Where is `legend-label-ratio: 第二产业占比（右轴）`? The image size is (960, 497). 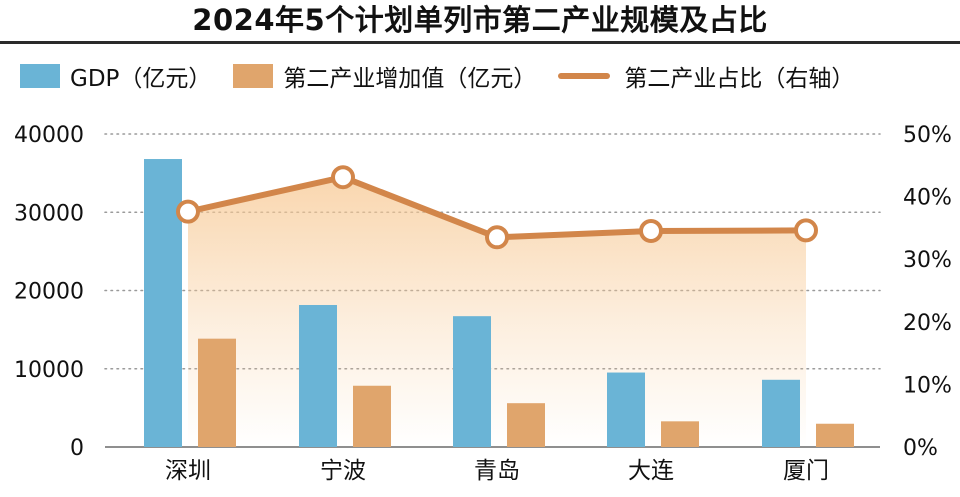
legend-label-ratio: 第二产业占比（右轴） is located at coordinates (739, 79).